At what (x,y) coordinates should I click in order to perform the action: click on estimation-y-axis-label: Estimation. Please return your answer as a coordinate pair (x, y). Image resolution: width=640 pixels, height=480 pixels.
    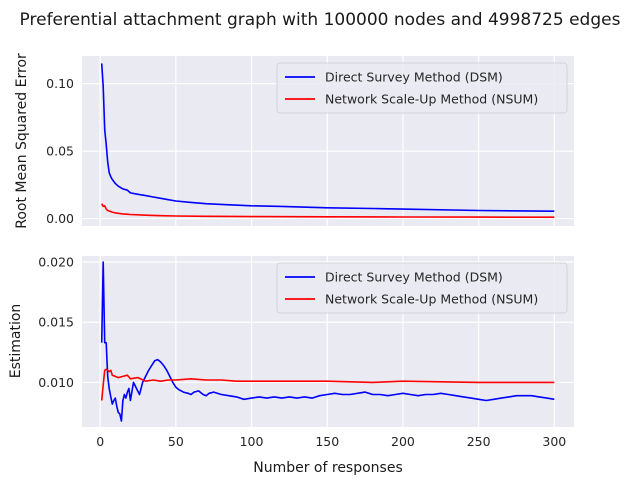
    Looking at the image, I should click on (16, 341).